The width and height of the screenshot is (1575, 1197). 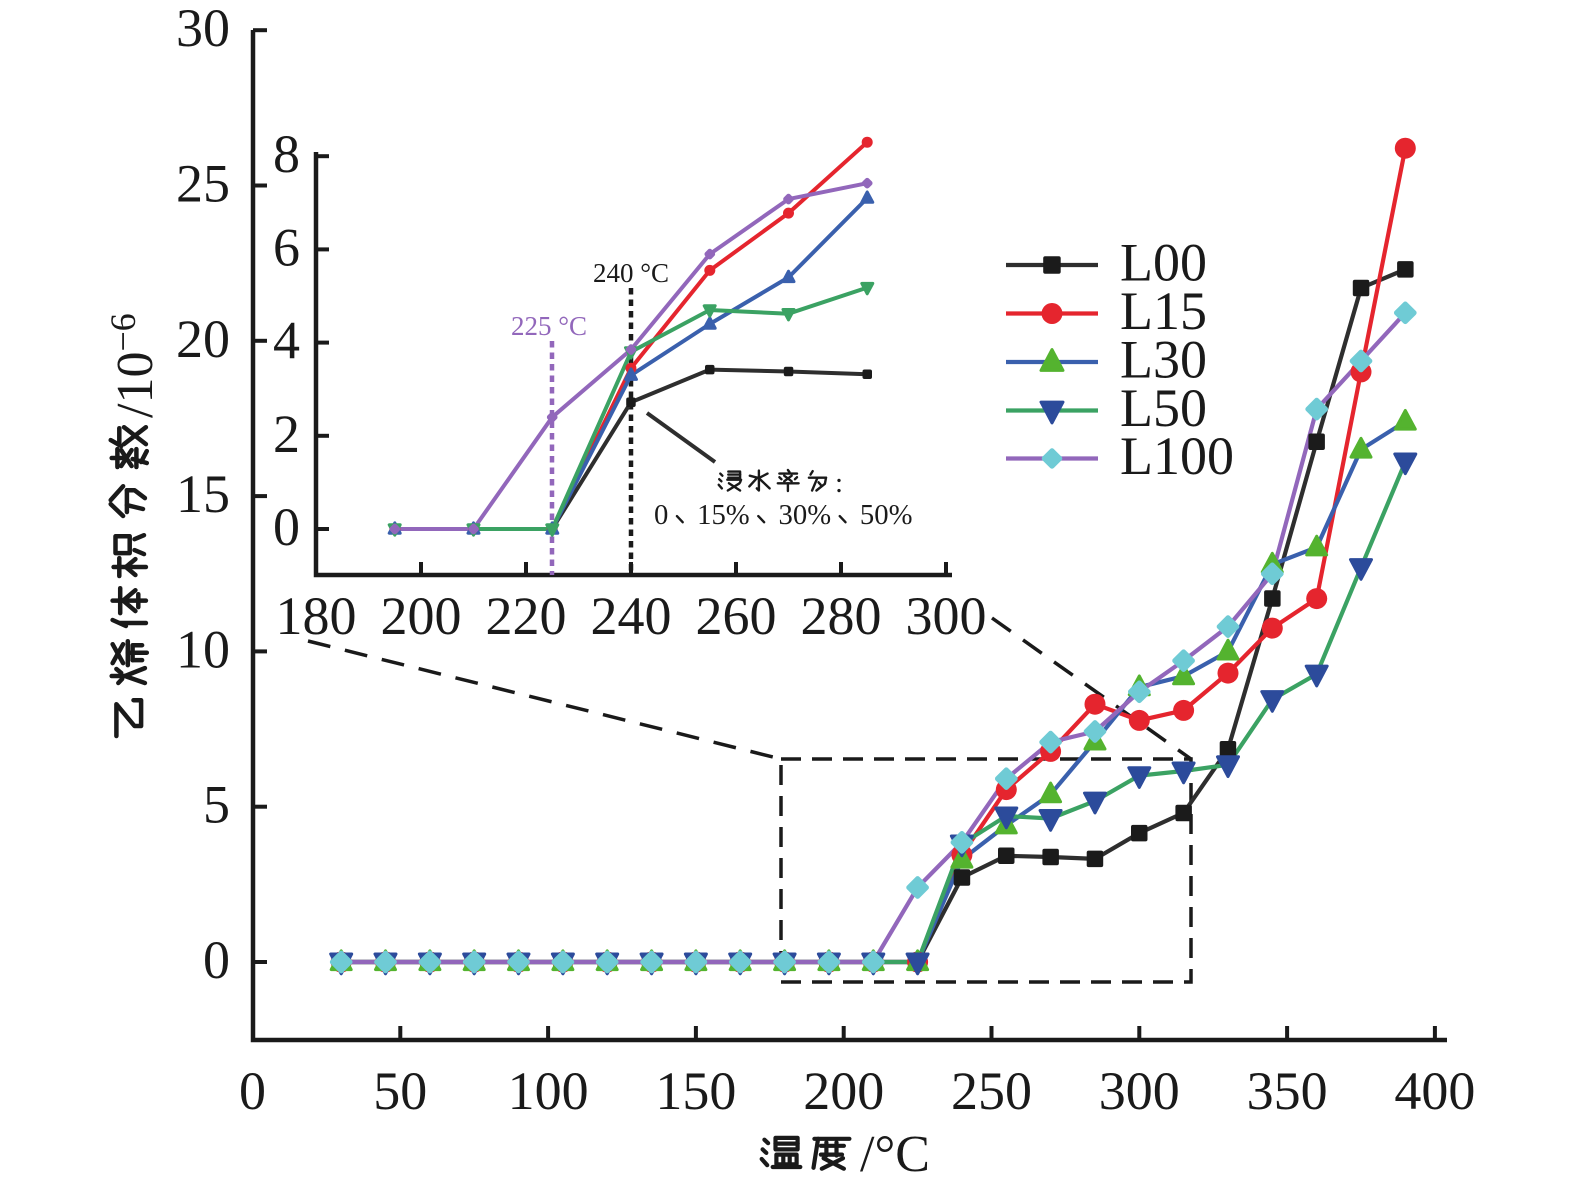 What do you see at coordinates (631, 273) in the screenshot?
I see `svg-text: 240 °C` at bounding box center [631, 273].